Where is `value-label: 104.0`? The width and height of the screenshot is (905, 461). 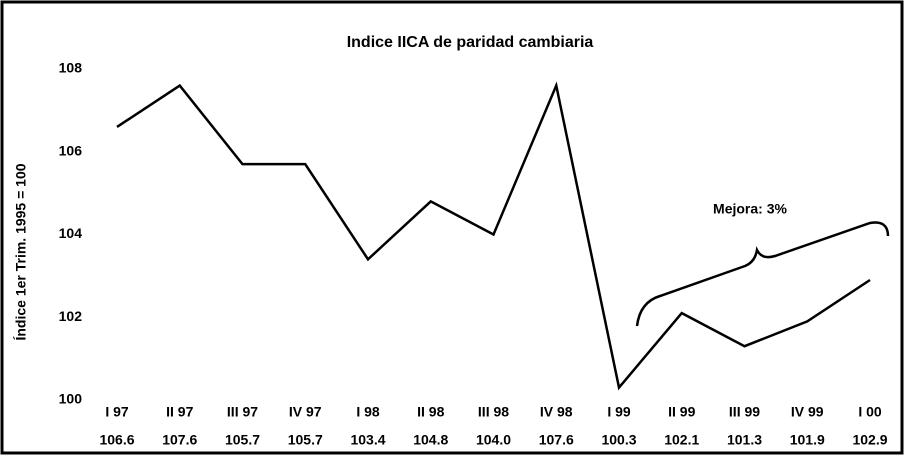 value-label: 104.0 is located at coordinates (493, 440).